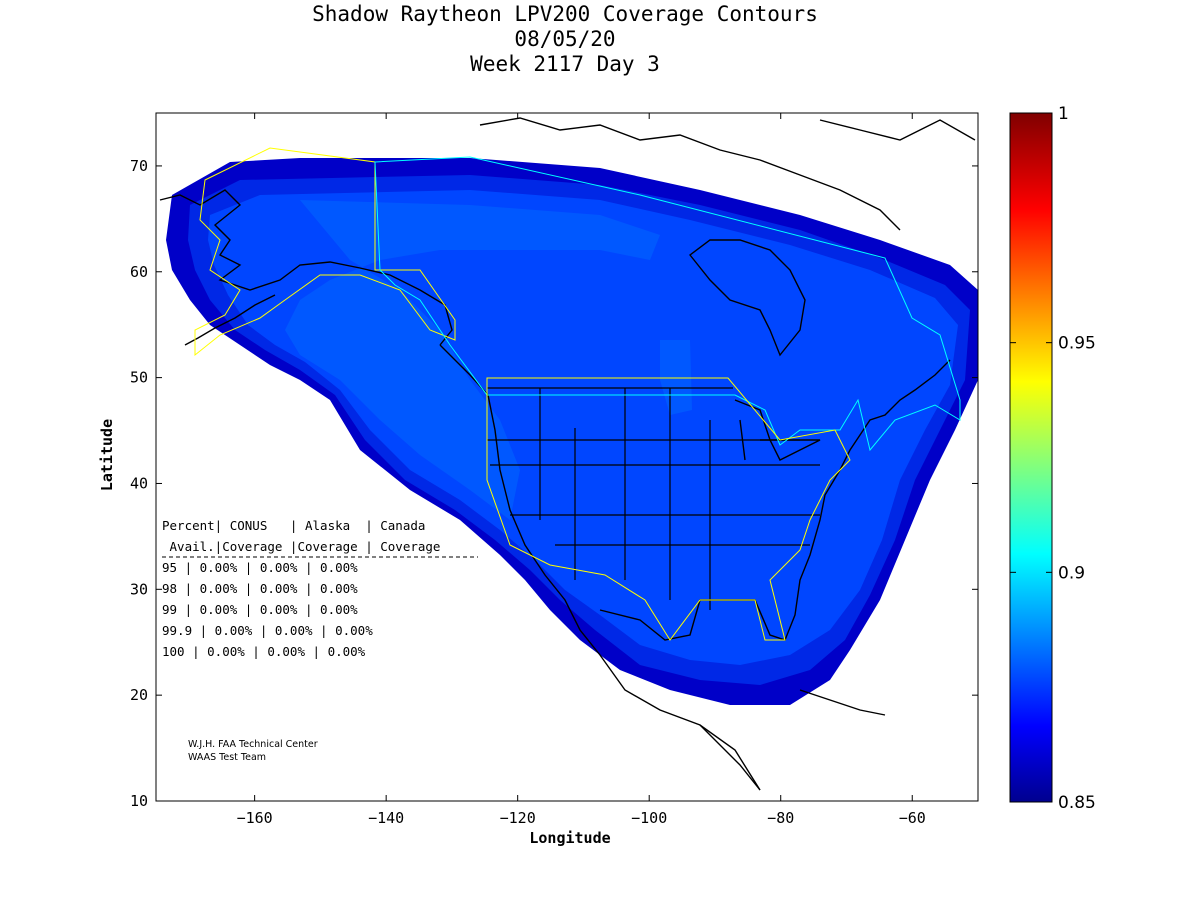 This screenshot has width=1200, height=900. I want to click on table-row: 95 | 0.00% | 0.00% | 0.00%, so click(260, 567).